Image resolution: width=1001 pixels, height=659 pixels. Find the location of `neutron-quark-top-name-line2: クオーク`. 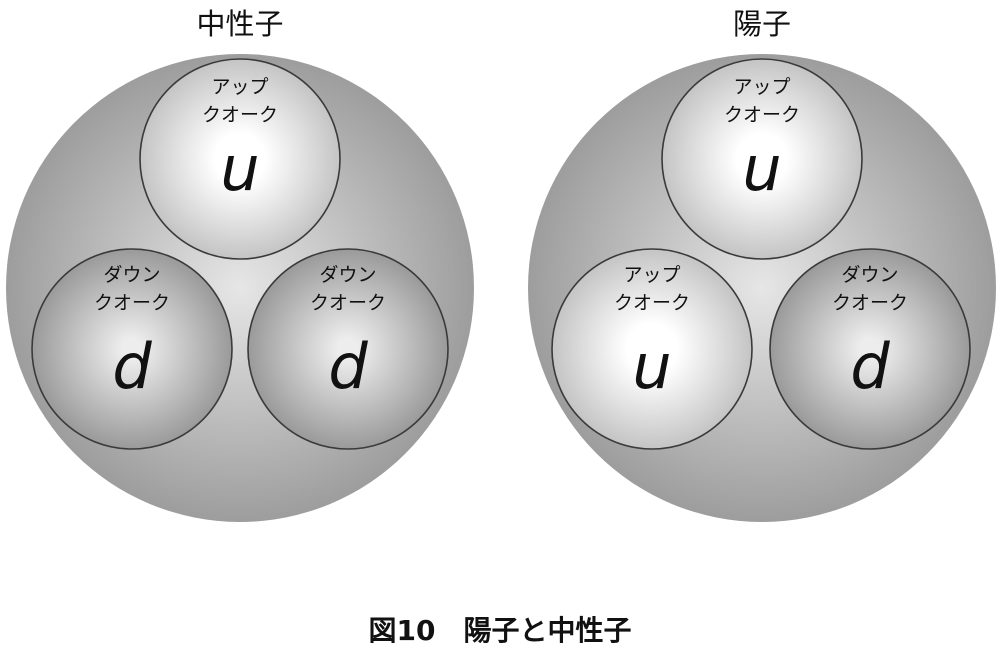

neutron-quark-top-name-line2: クオーク is located at coordinates (240, 115).